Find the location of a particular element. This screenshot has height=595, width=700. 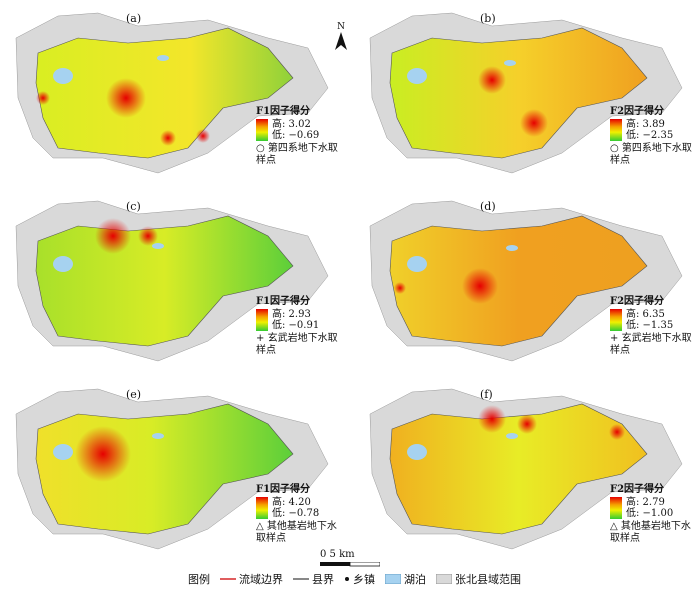

north-label: N is located at coordinates (341, 27).